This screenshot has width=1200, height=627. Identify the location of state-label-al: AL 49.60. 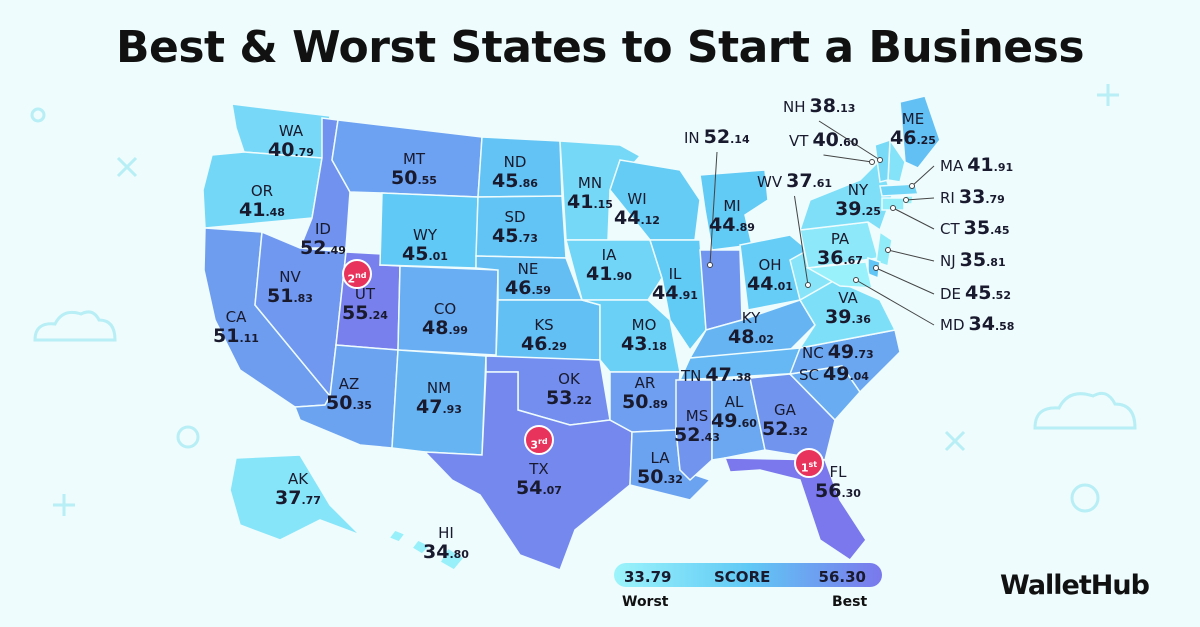
(734, 413).